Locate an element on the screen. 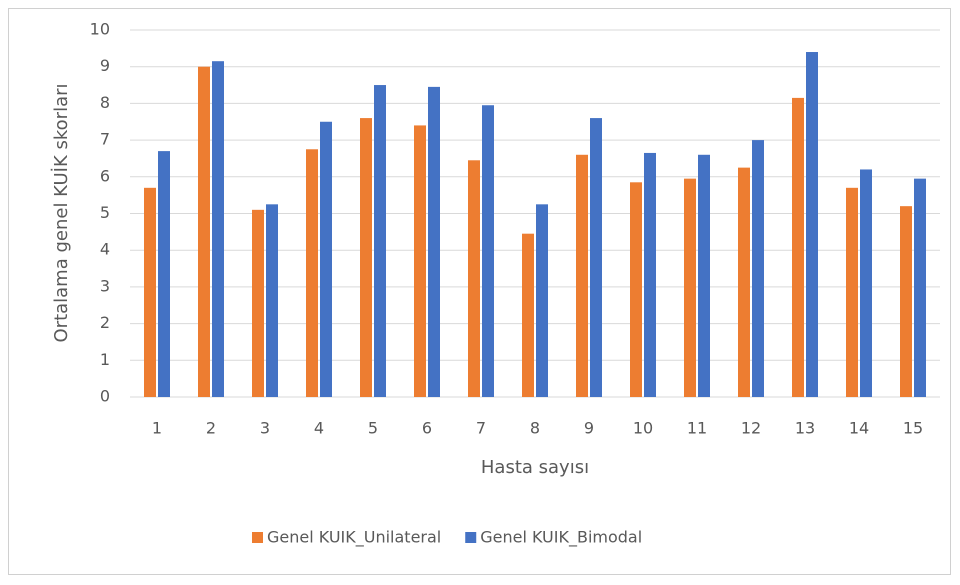  x-tick-label: 8 is located at coordinates (535, 428).